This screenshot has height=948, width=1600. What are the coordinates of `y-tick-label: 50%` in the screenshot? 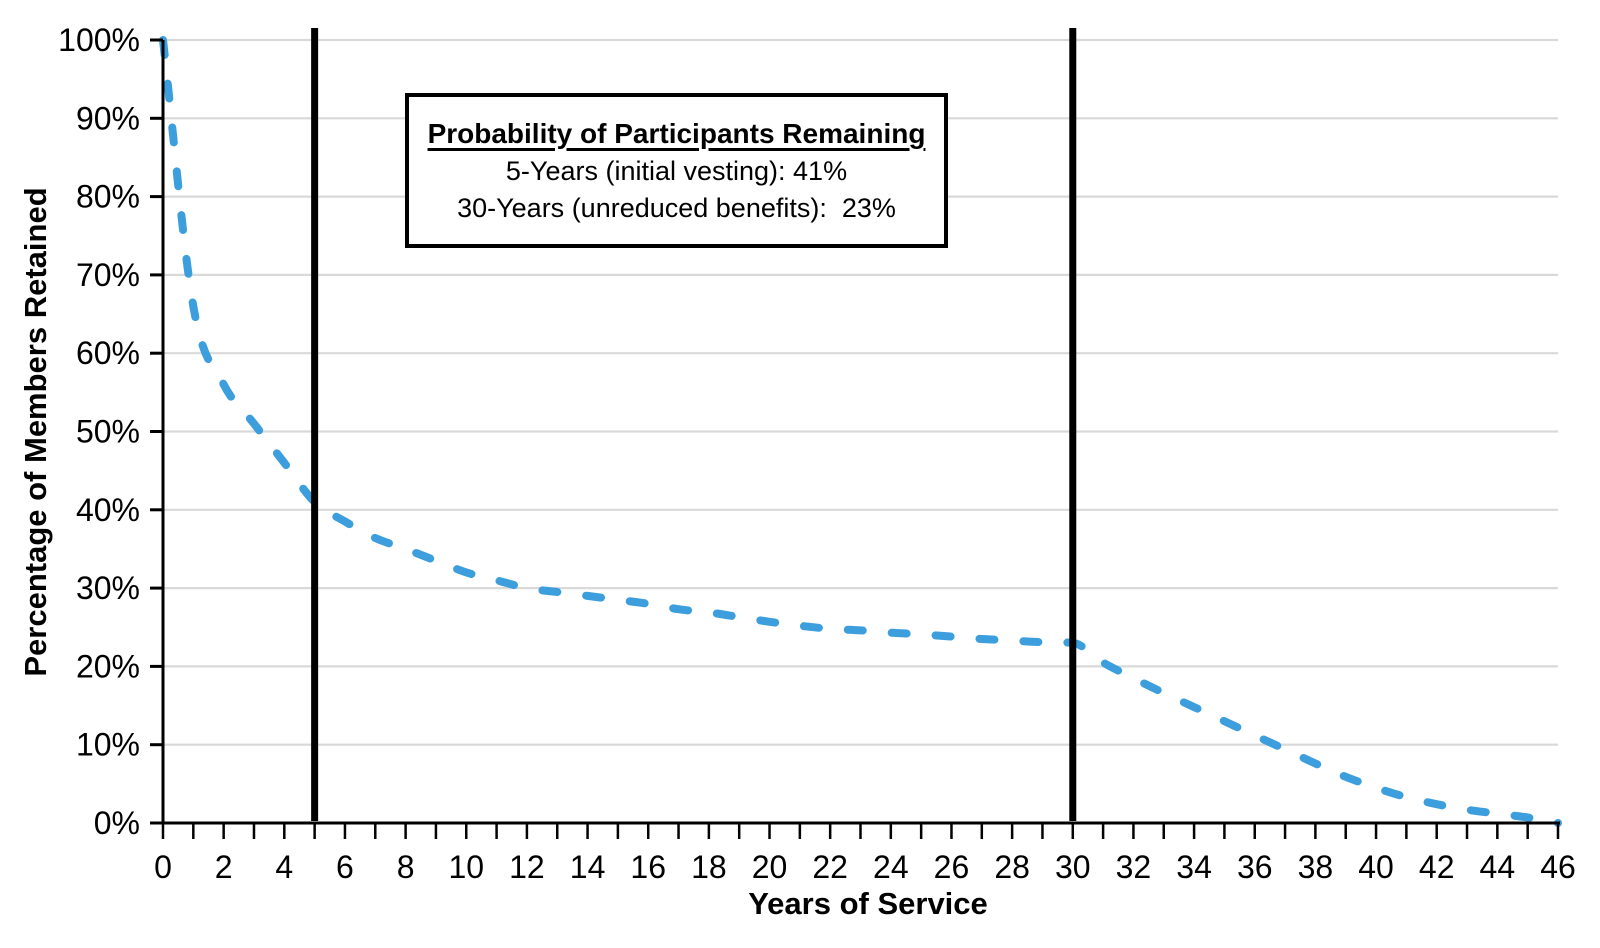 It's located at (108, 432).